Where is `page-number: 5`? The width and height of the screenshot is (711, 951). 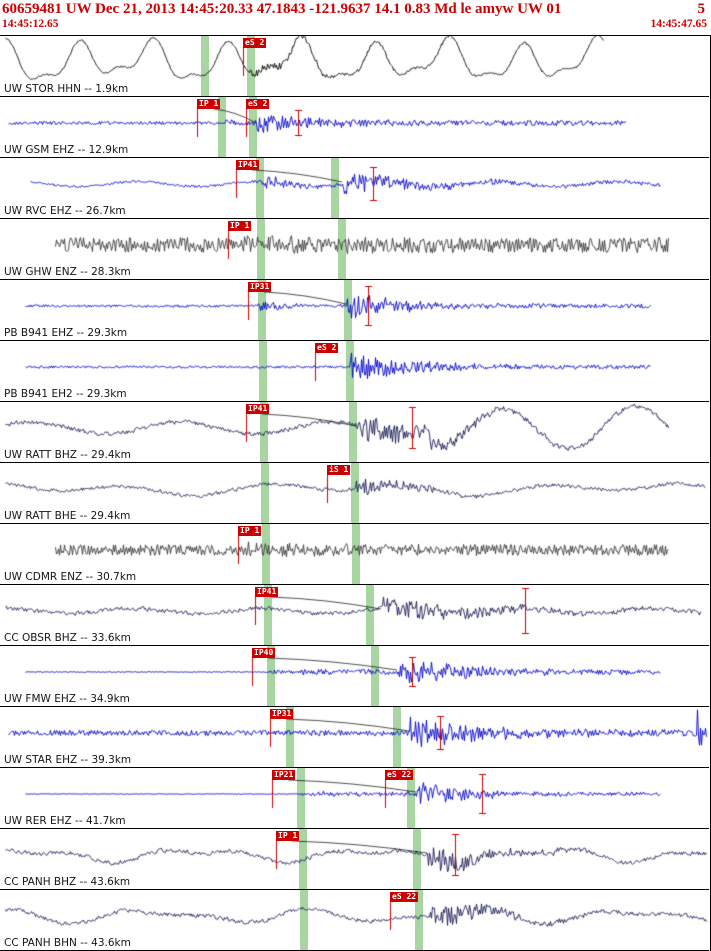 page-number: 5 is located at coordinates (701, 9).